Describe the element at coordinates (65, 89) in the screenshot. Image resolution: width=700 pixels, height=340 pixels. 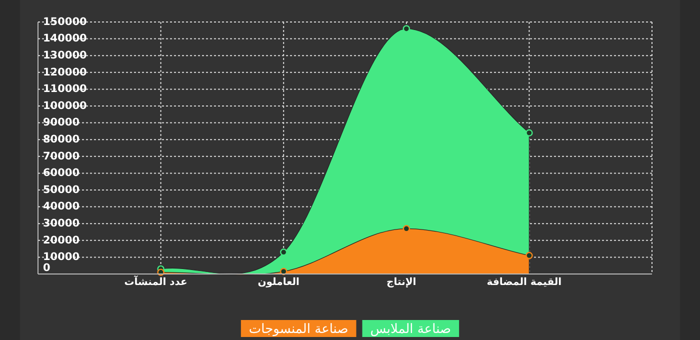
I see `y-tick-label: 110000` at that location.